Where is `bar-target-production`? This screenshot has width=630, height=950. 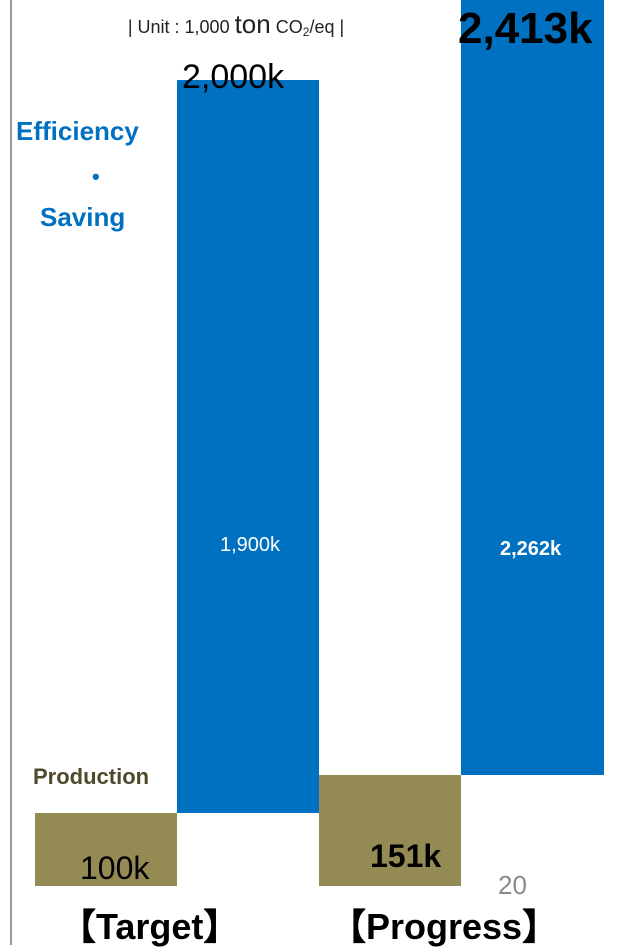
bar-target-production is located at coordinates (106, 849).